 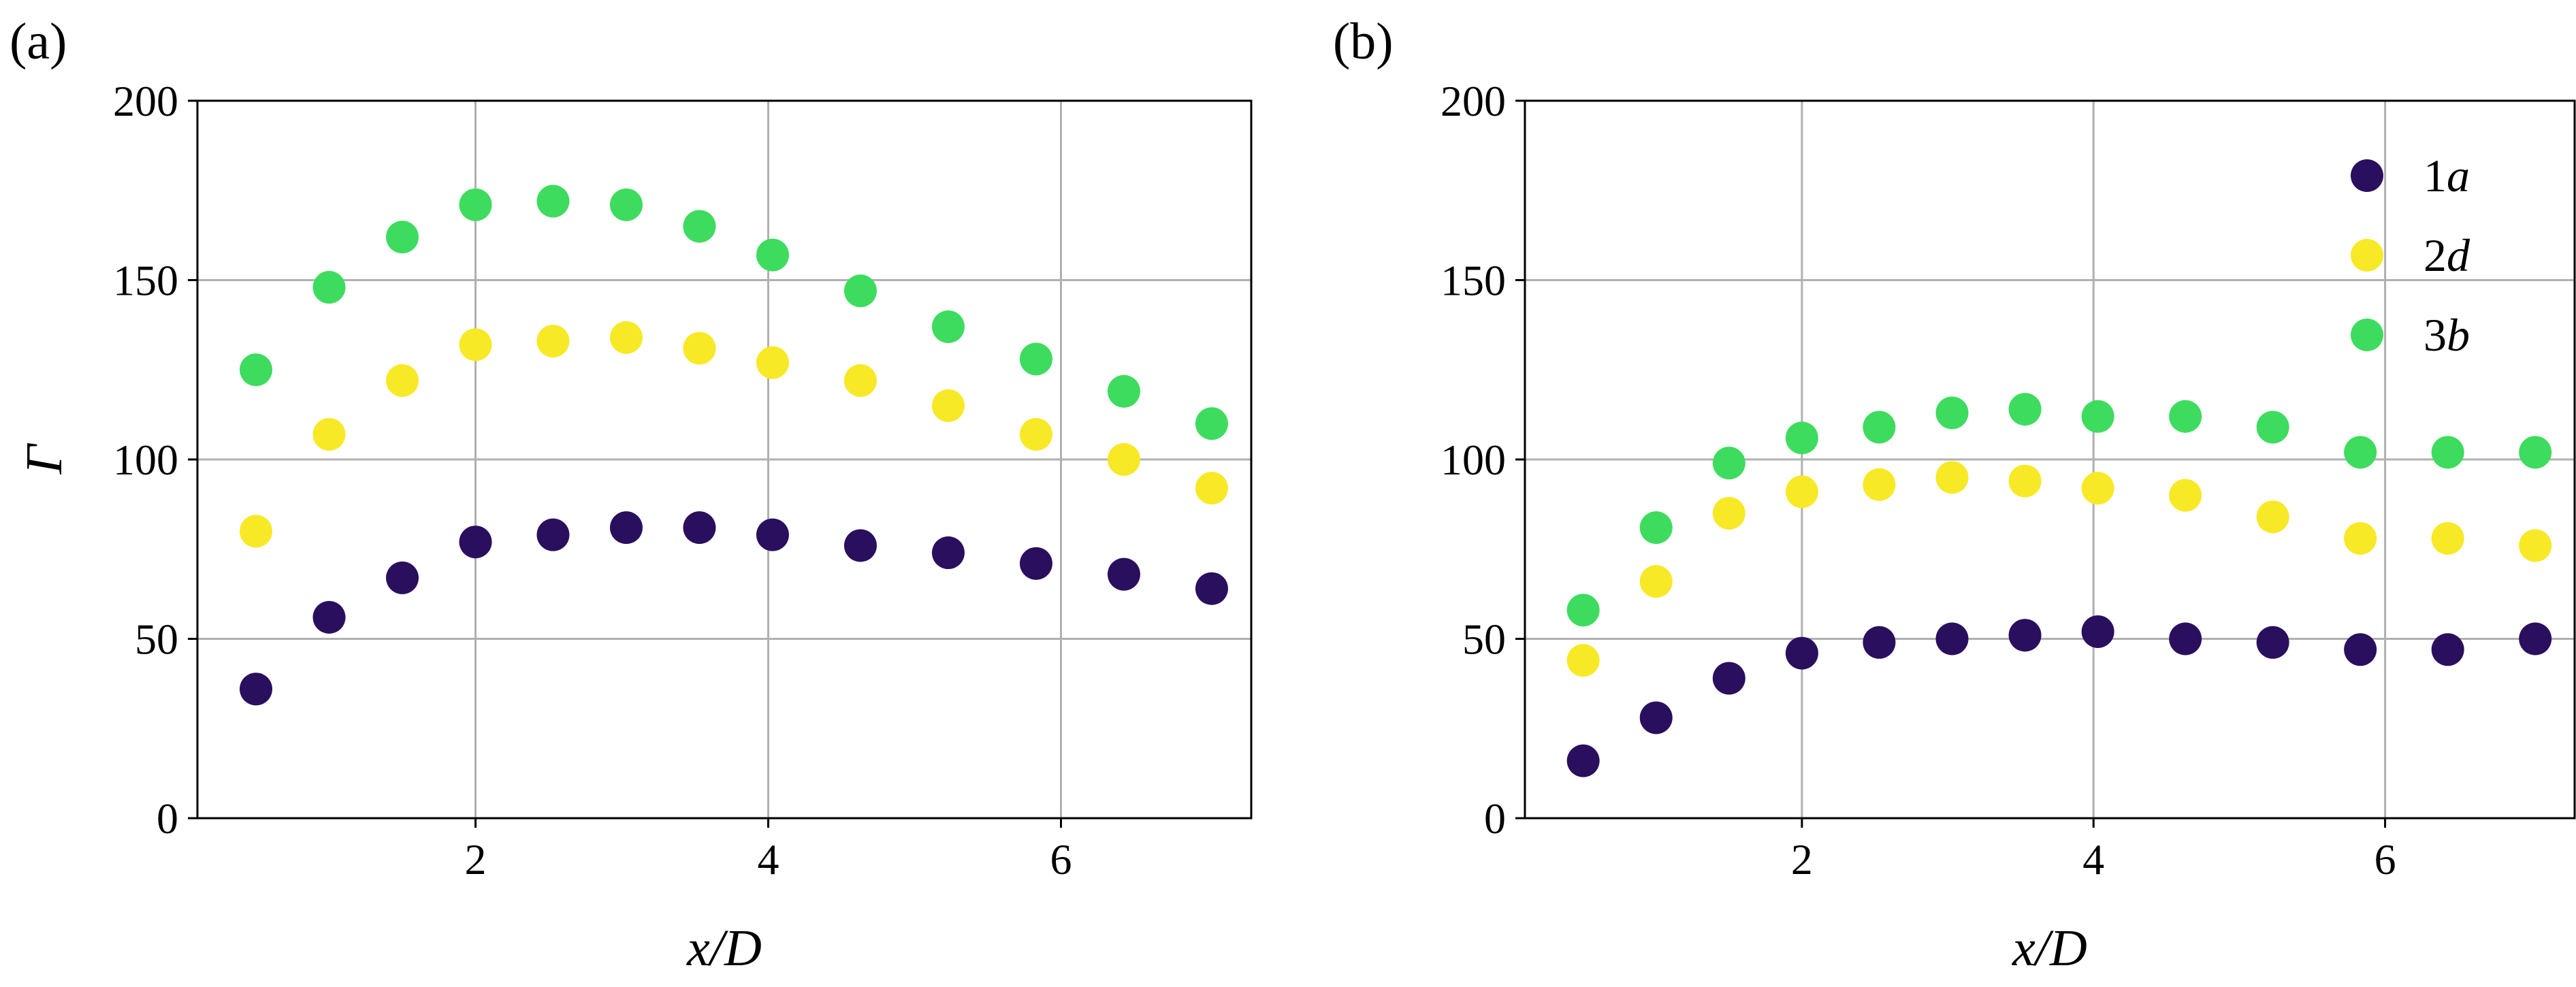 What do you see at coordinates (2447, 175) in the screenshot?
I see `legend-label-1a: 1a` at bounding box center [2447, 175].